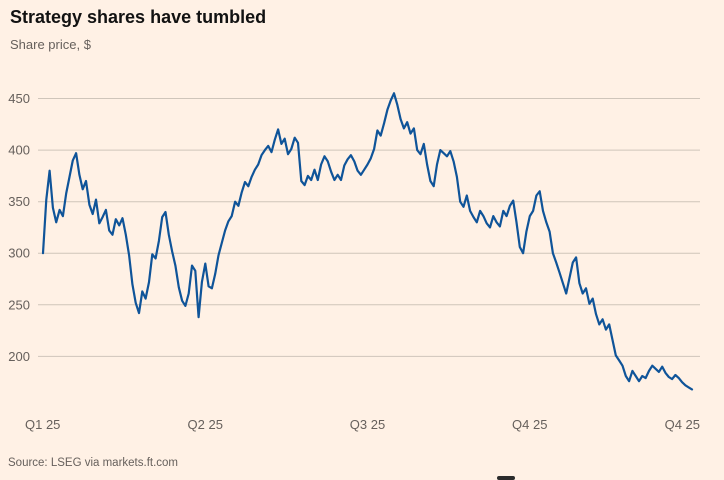  I want to click on y-tick-label: 250, so click(19, 304).